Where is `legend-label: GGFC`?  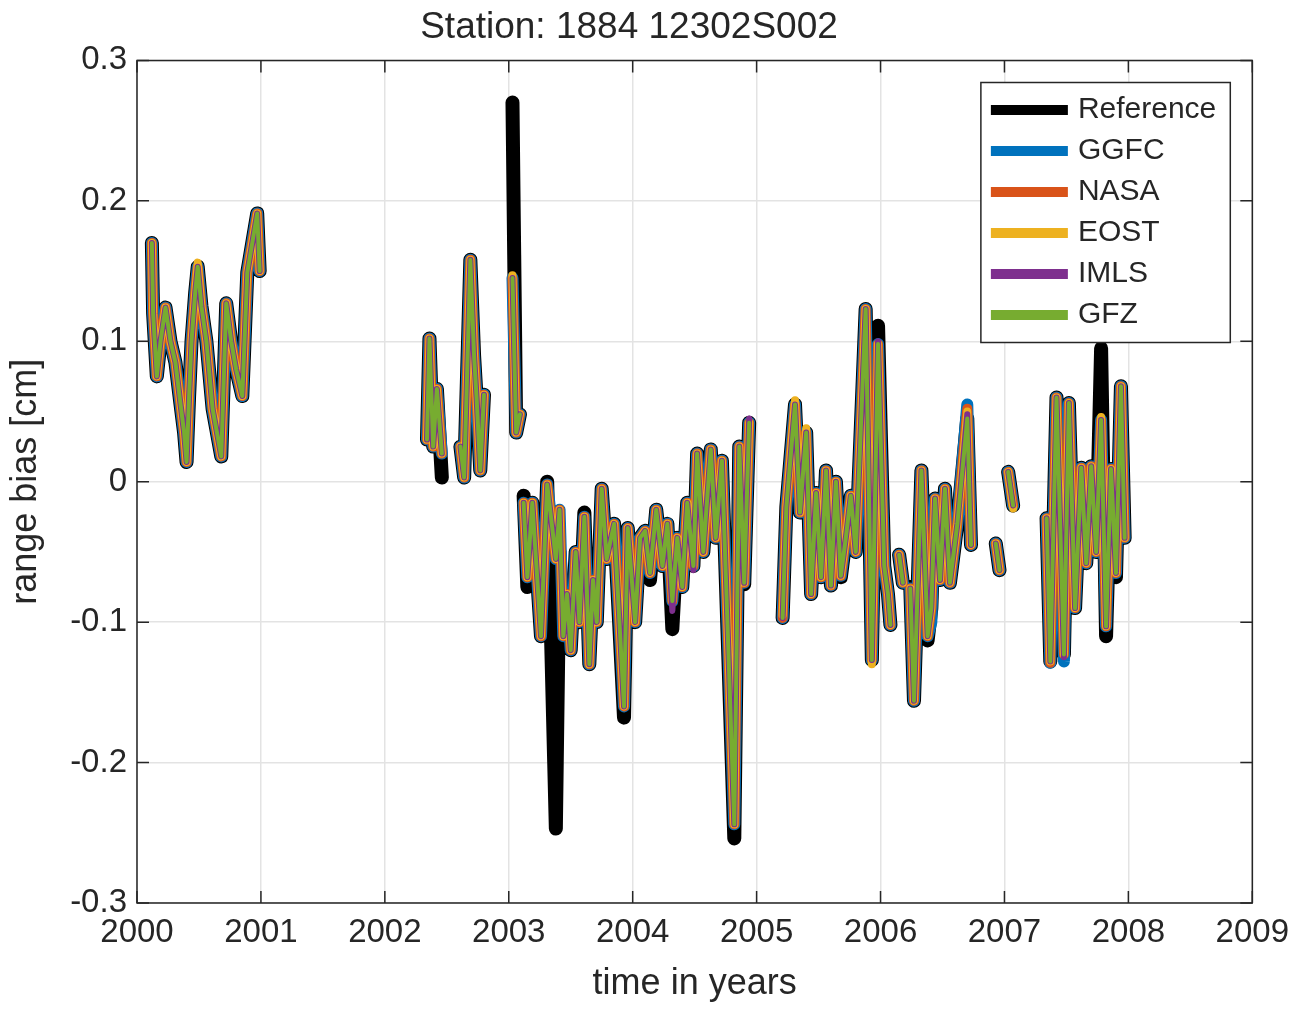
legend-label: GGFC is located at coordinates (1121, 149).